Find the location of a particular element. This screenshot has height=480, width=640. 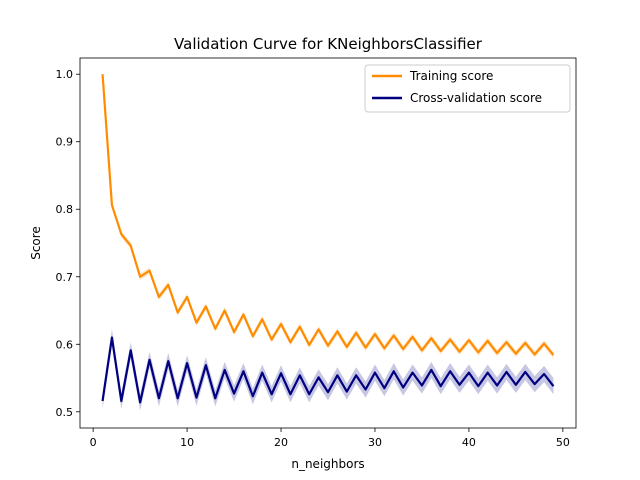

legend: Training score Cross-validation score is located at coordinates (467, 88).